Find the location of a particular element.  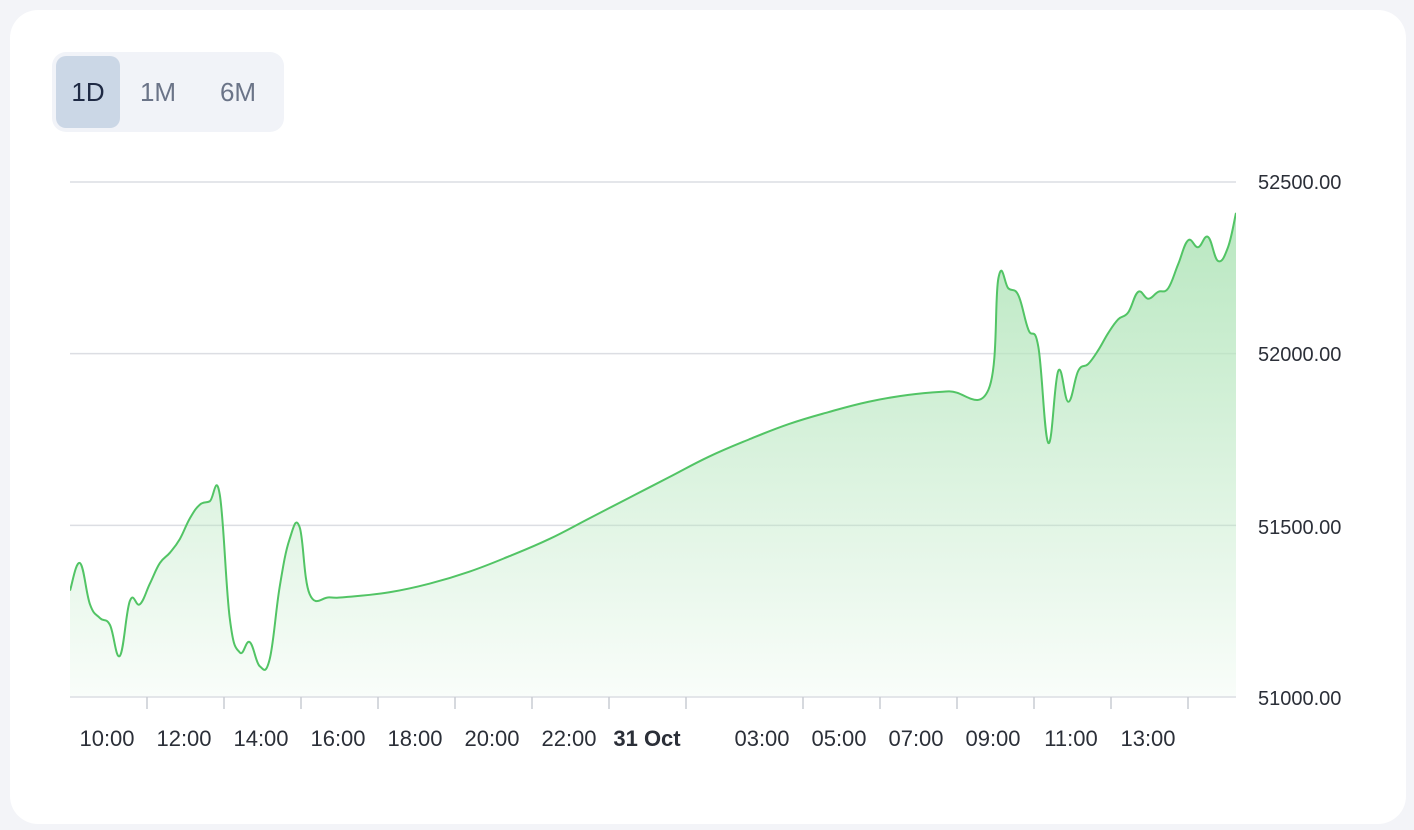

x-tick-label: 16:00 is located at coordinates (337, 738).